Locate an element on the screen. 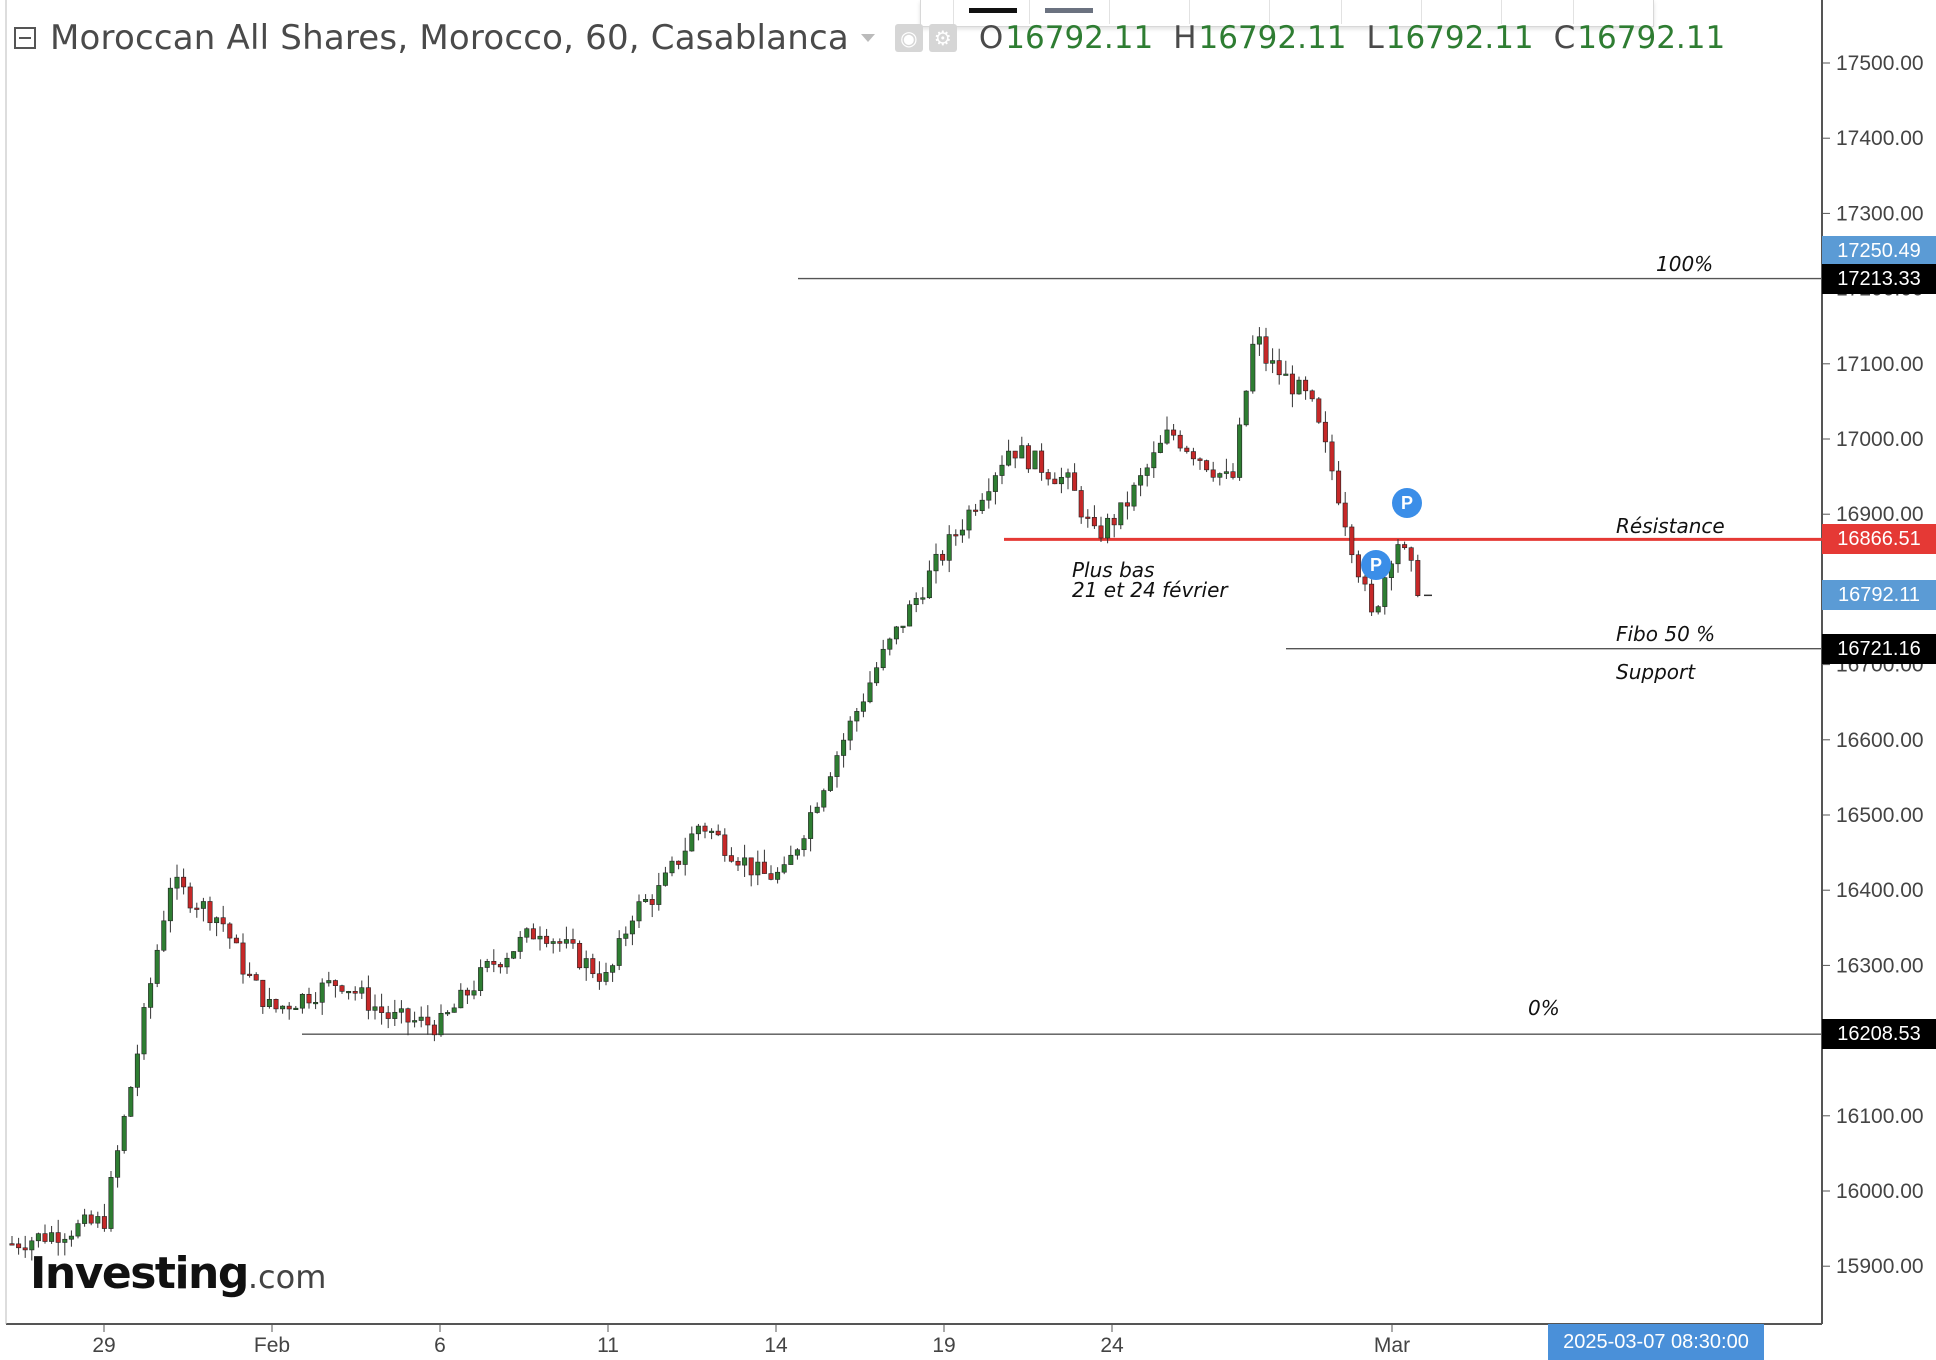 This screenshot has width=1936, height=1360. eye-icon: ◉ is located at coordinates (908, 38).